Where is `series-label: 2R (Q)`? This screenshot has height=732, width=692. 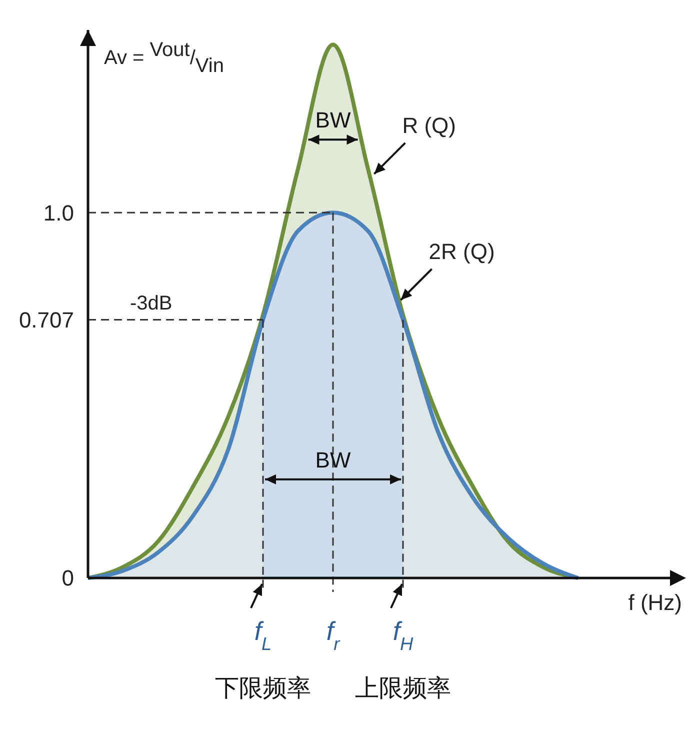 series-label: 2R (Q) is located at coordinates (461, 251).